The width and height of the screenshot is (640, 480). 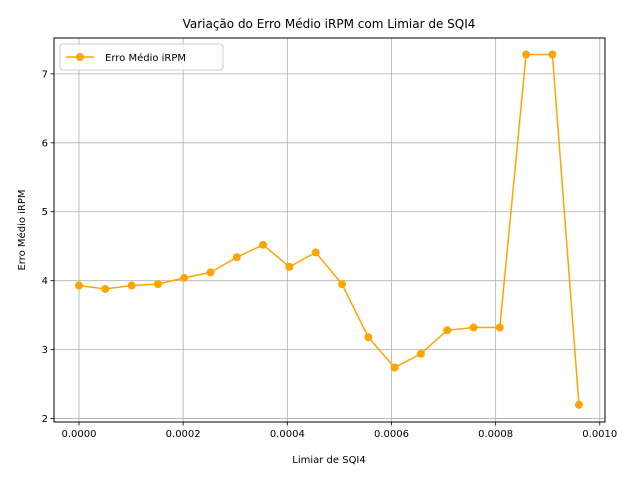 I want to click on x-tick-label: 0.0000, so click(x=78, y=434).